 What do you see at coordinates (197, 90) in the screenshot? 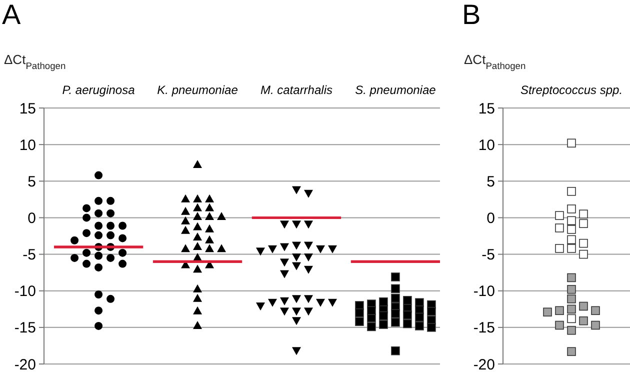
I see `x-tick-label: K. pneumoniae` at bounding box center [197, 90].